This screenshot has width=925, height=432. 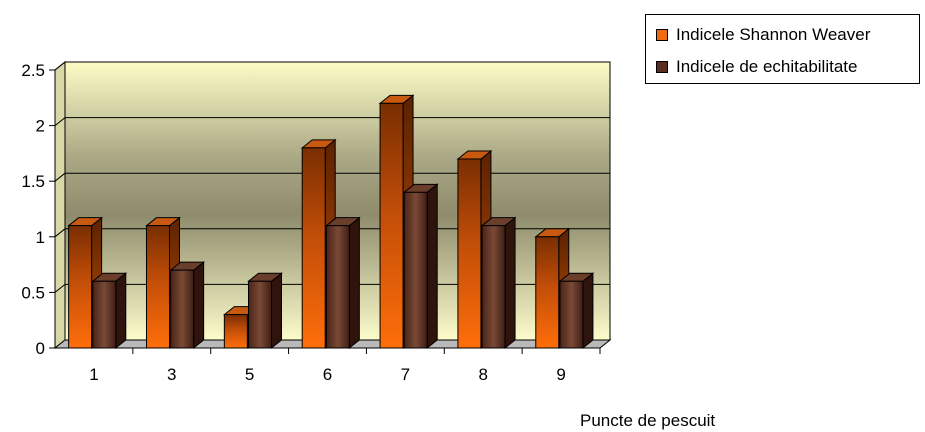 I want to click on x-tick-label: 9, so click(x=560, y=374).